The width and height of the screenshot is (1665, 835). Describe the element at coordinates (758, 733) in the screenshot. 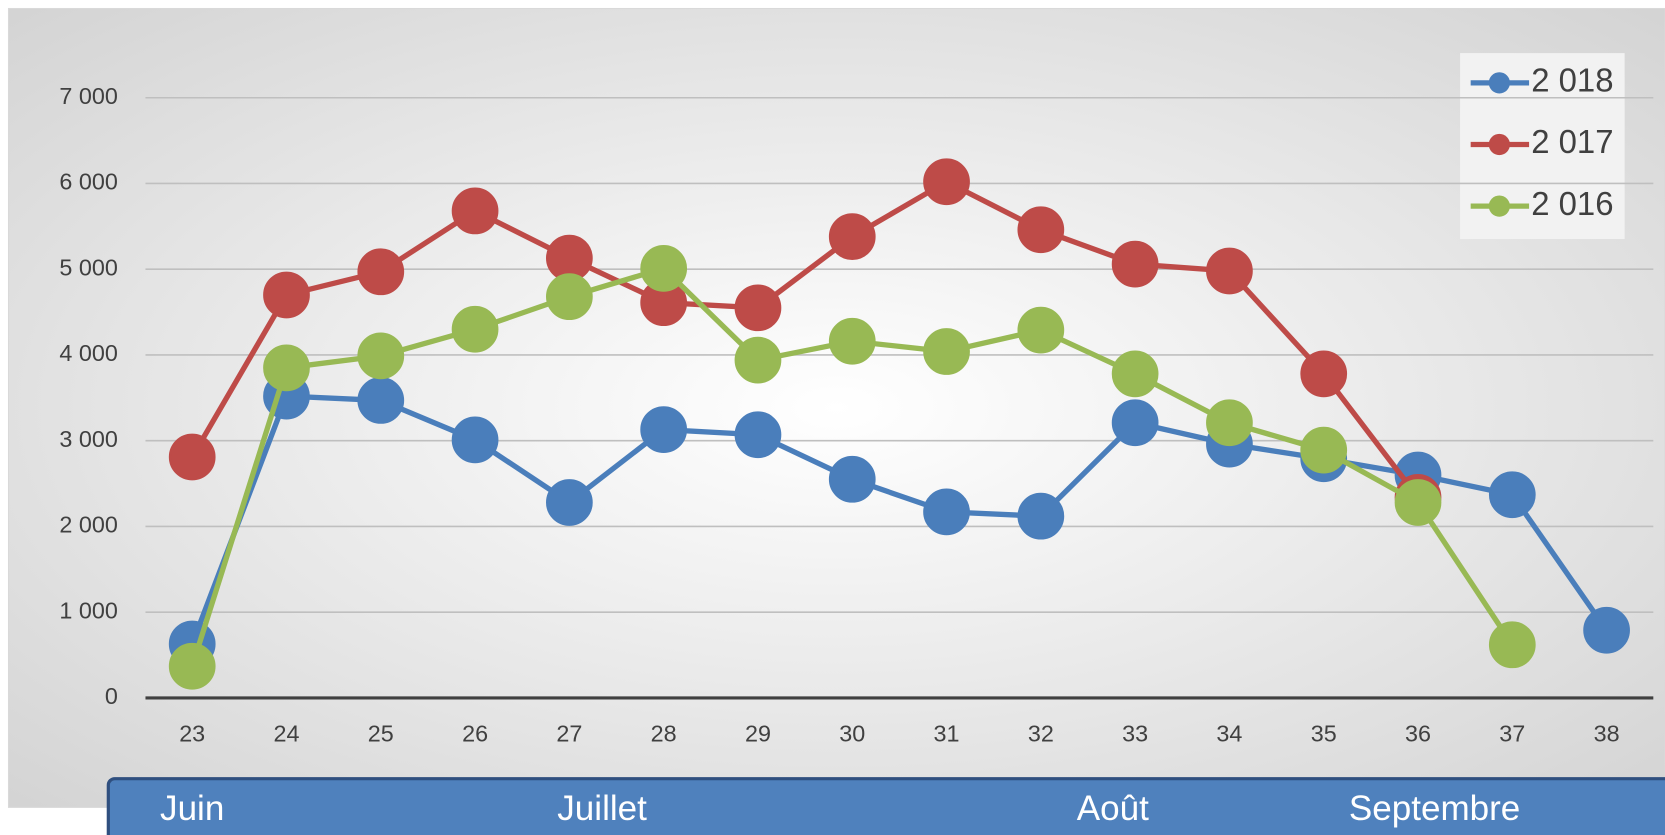

I see `x-tick-label: 29` at that location.